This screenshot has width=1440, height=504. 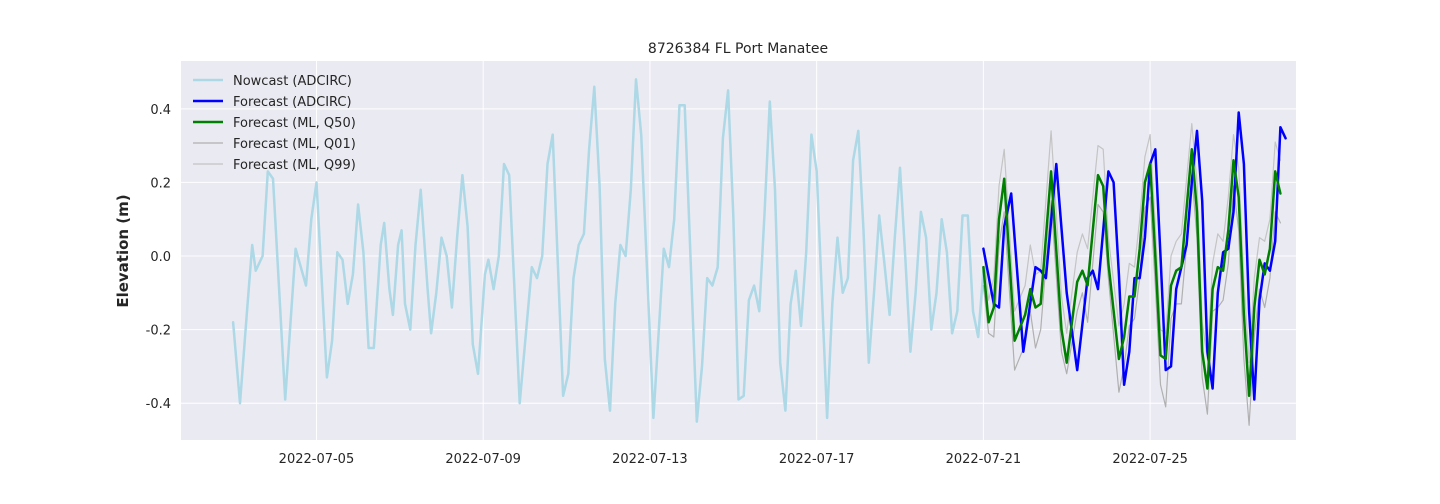 I want to click on legend-entry: Forecast (ML, Q50), so click(x=294, y=123).